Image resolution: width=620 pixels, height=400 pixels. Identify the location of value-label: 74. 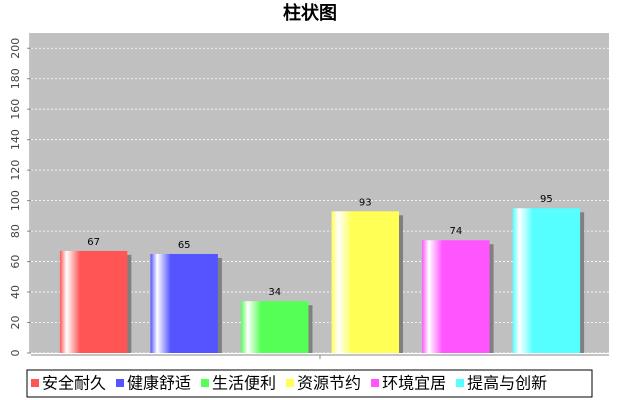
(455, 231).